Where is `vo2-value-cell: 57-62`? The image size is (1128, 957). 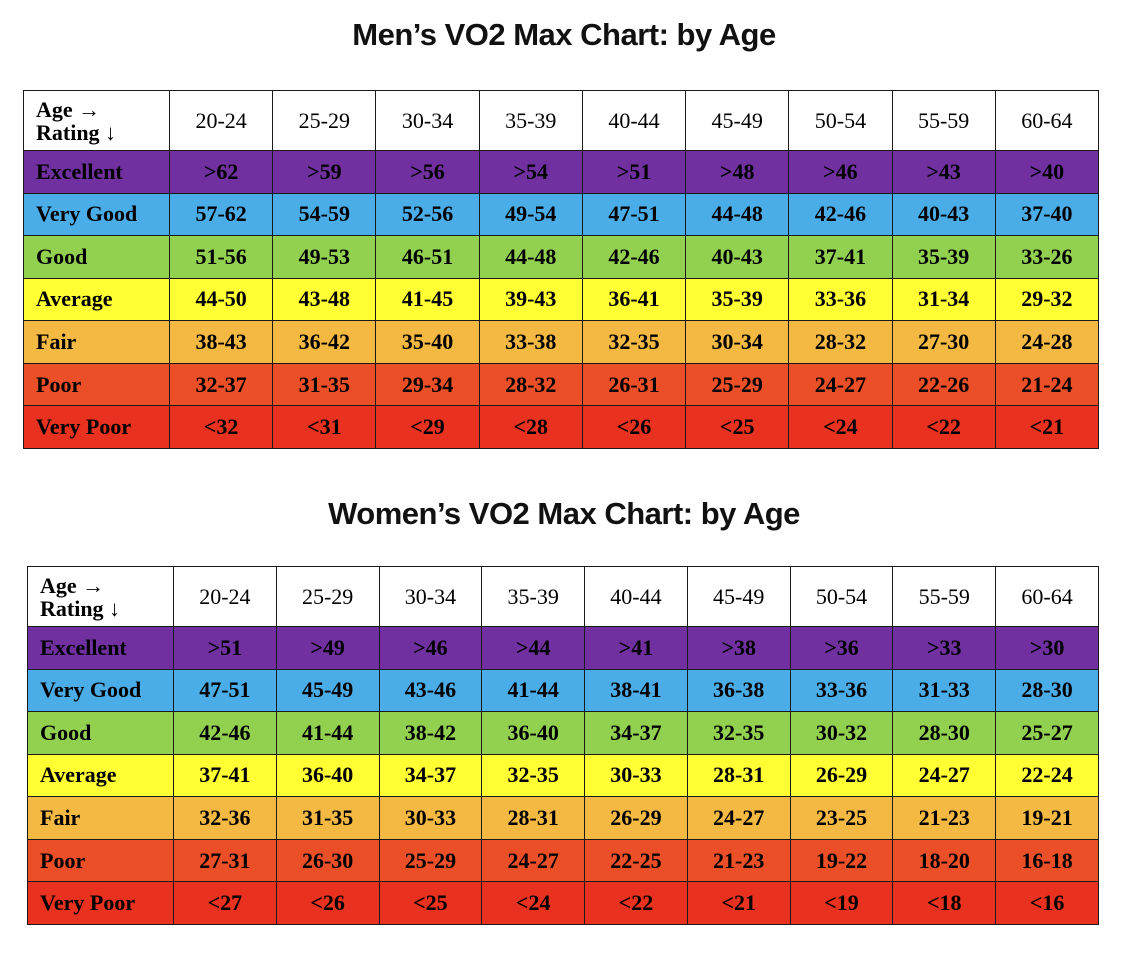 vo2-value-cell: 57-62 is located at coordinates (221, 214).